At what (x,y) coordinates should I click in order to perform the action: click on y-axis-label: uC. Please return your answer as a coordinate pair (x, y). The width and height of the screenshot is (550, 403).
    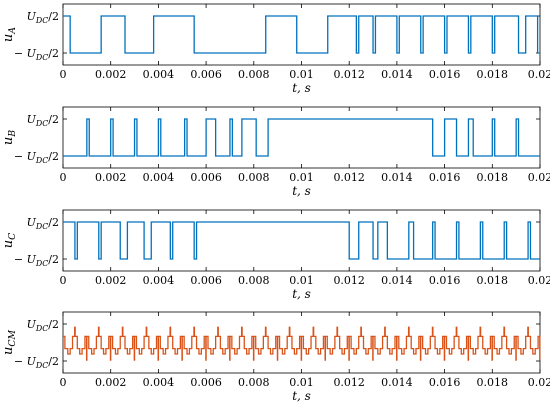
    Looking at the image, I should click on (9, 241).